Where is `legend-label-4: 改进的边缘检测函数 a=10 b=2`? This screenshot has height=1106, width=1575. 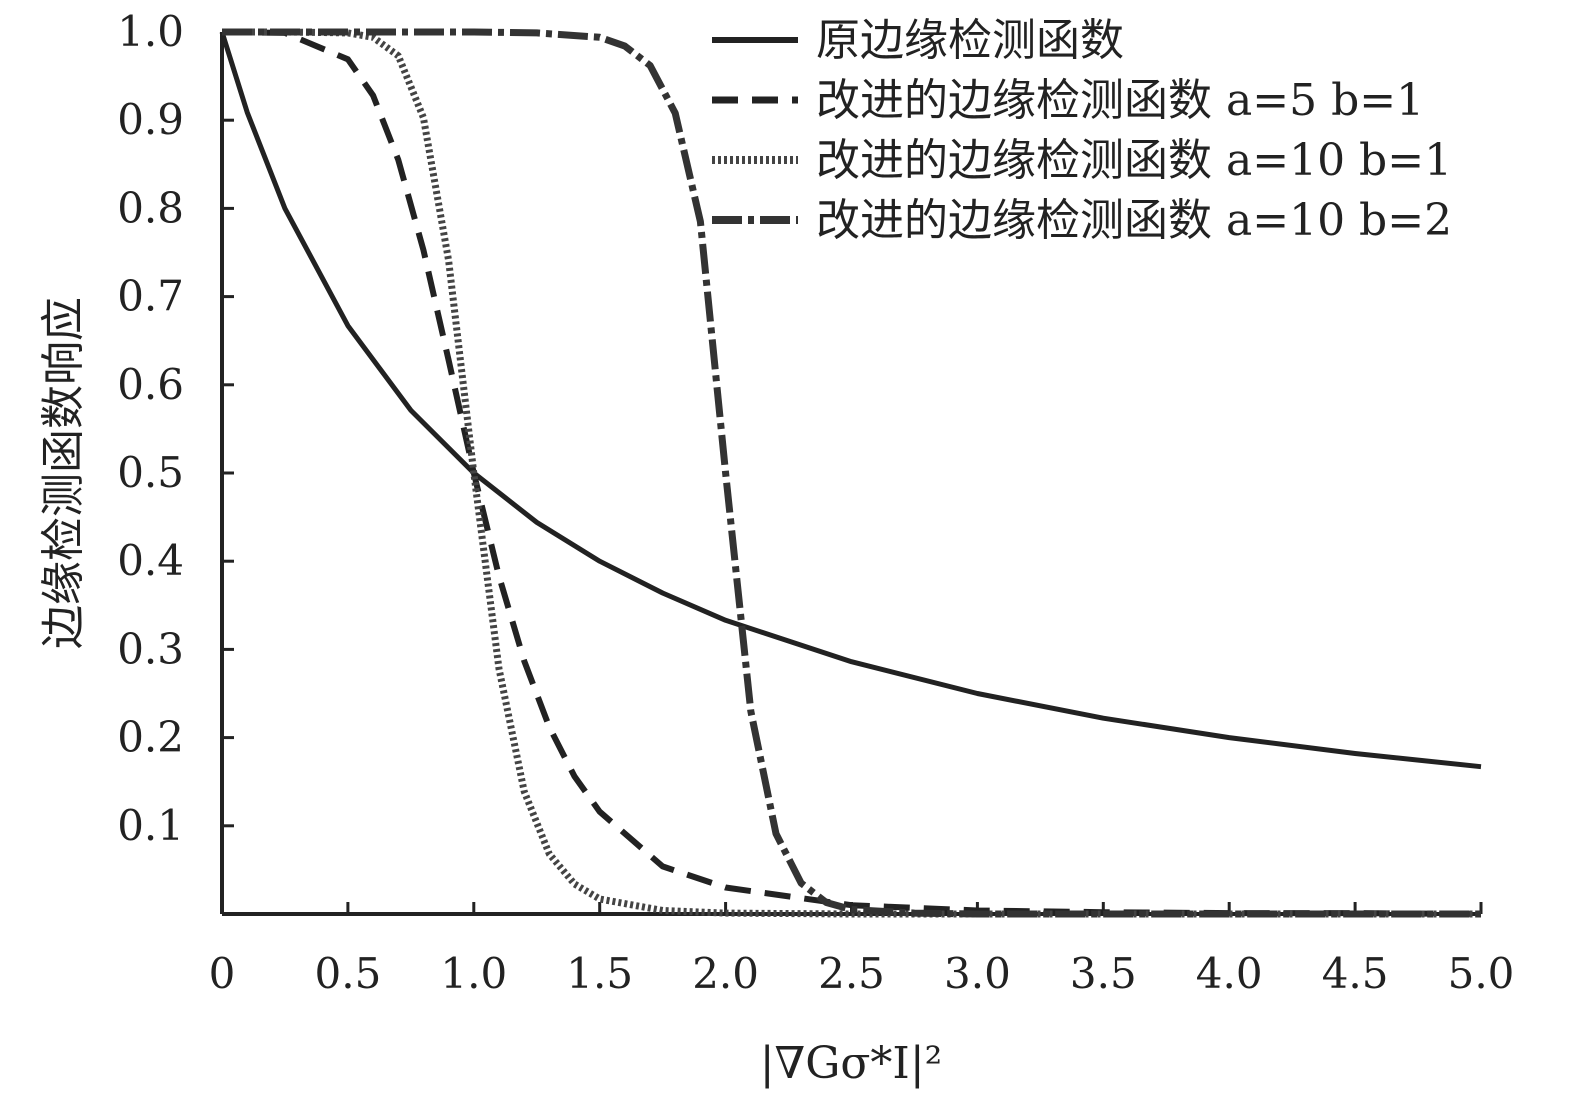 legend-label-4: 改进的边缘检测函数 a=10 b=2 is located at coordinates (1134, 220).